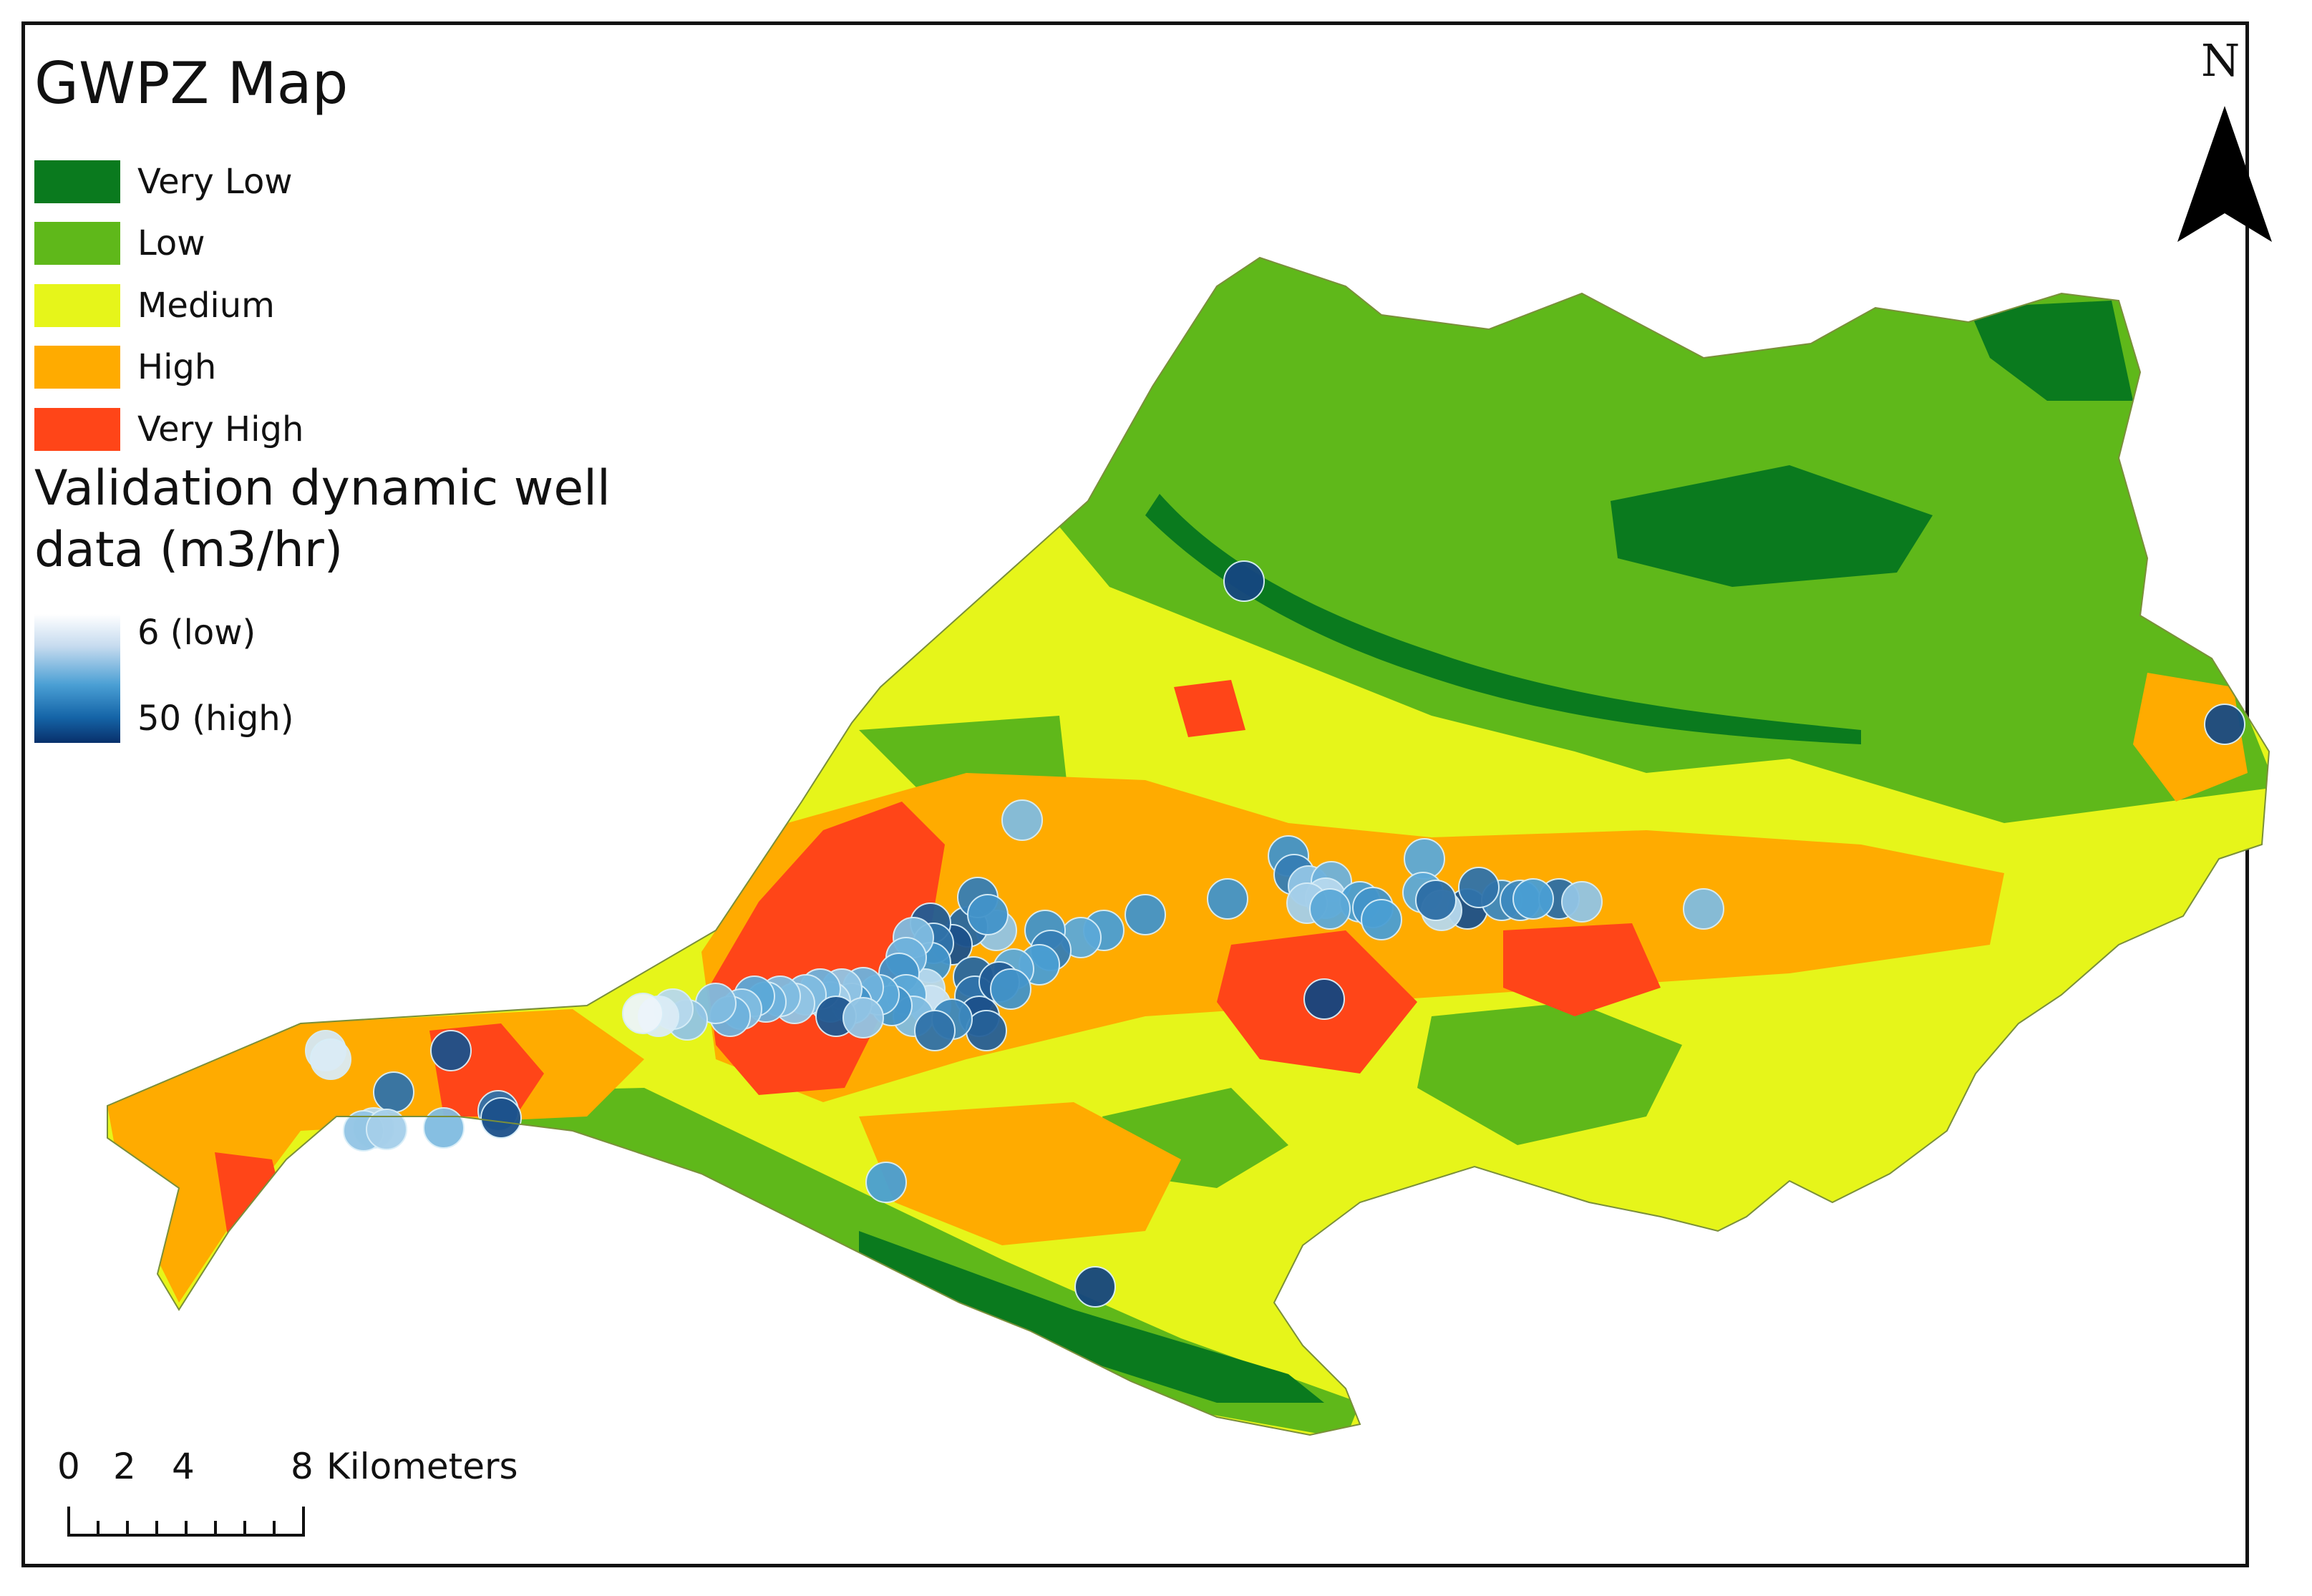 Image resolution: width=2312 pixels, height=1596 pixels. I want to click on legend-item-low: Low, so click(119, 243).